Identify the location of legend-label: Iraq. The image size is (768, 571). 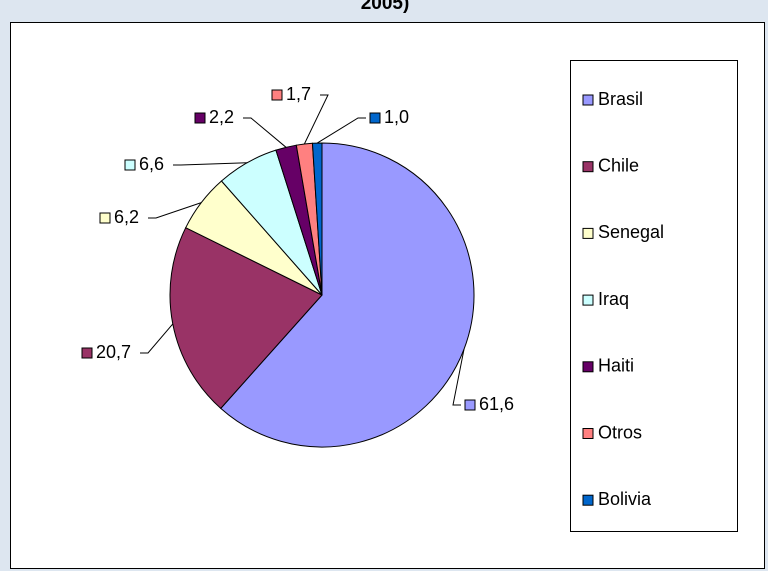
(613, 299).